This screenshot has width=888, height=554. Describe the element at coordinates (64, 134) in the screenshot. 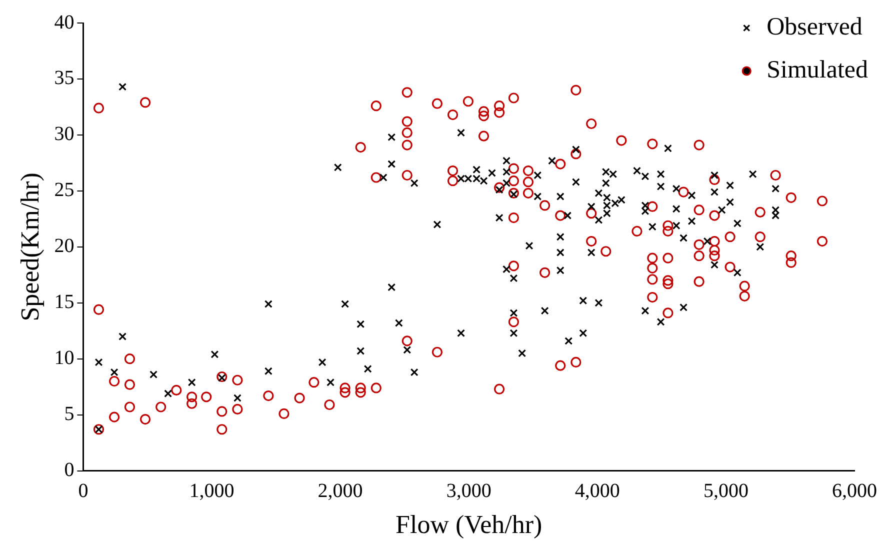

I see `y-tick-label: 30` at that location.